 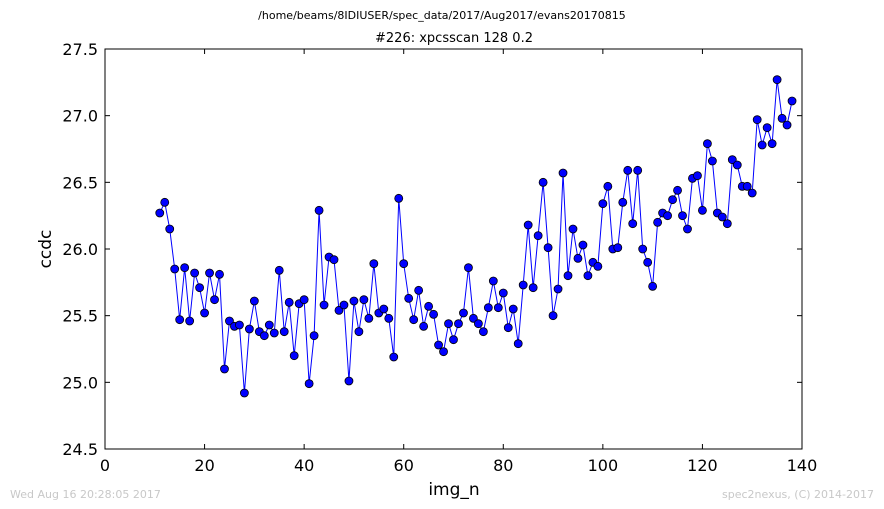 What do you see at coordinates (80, 382) in the screenshot?
I see `y-tick-label: 25.0` at bounding box center [80, 382].